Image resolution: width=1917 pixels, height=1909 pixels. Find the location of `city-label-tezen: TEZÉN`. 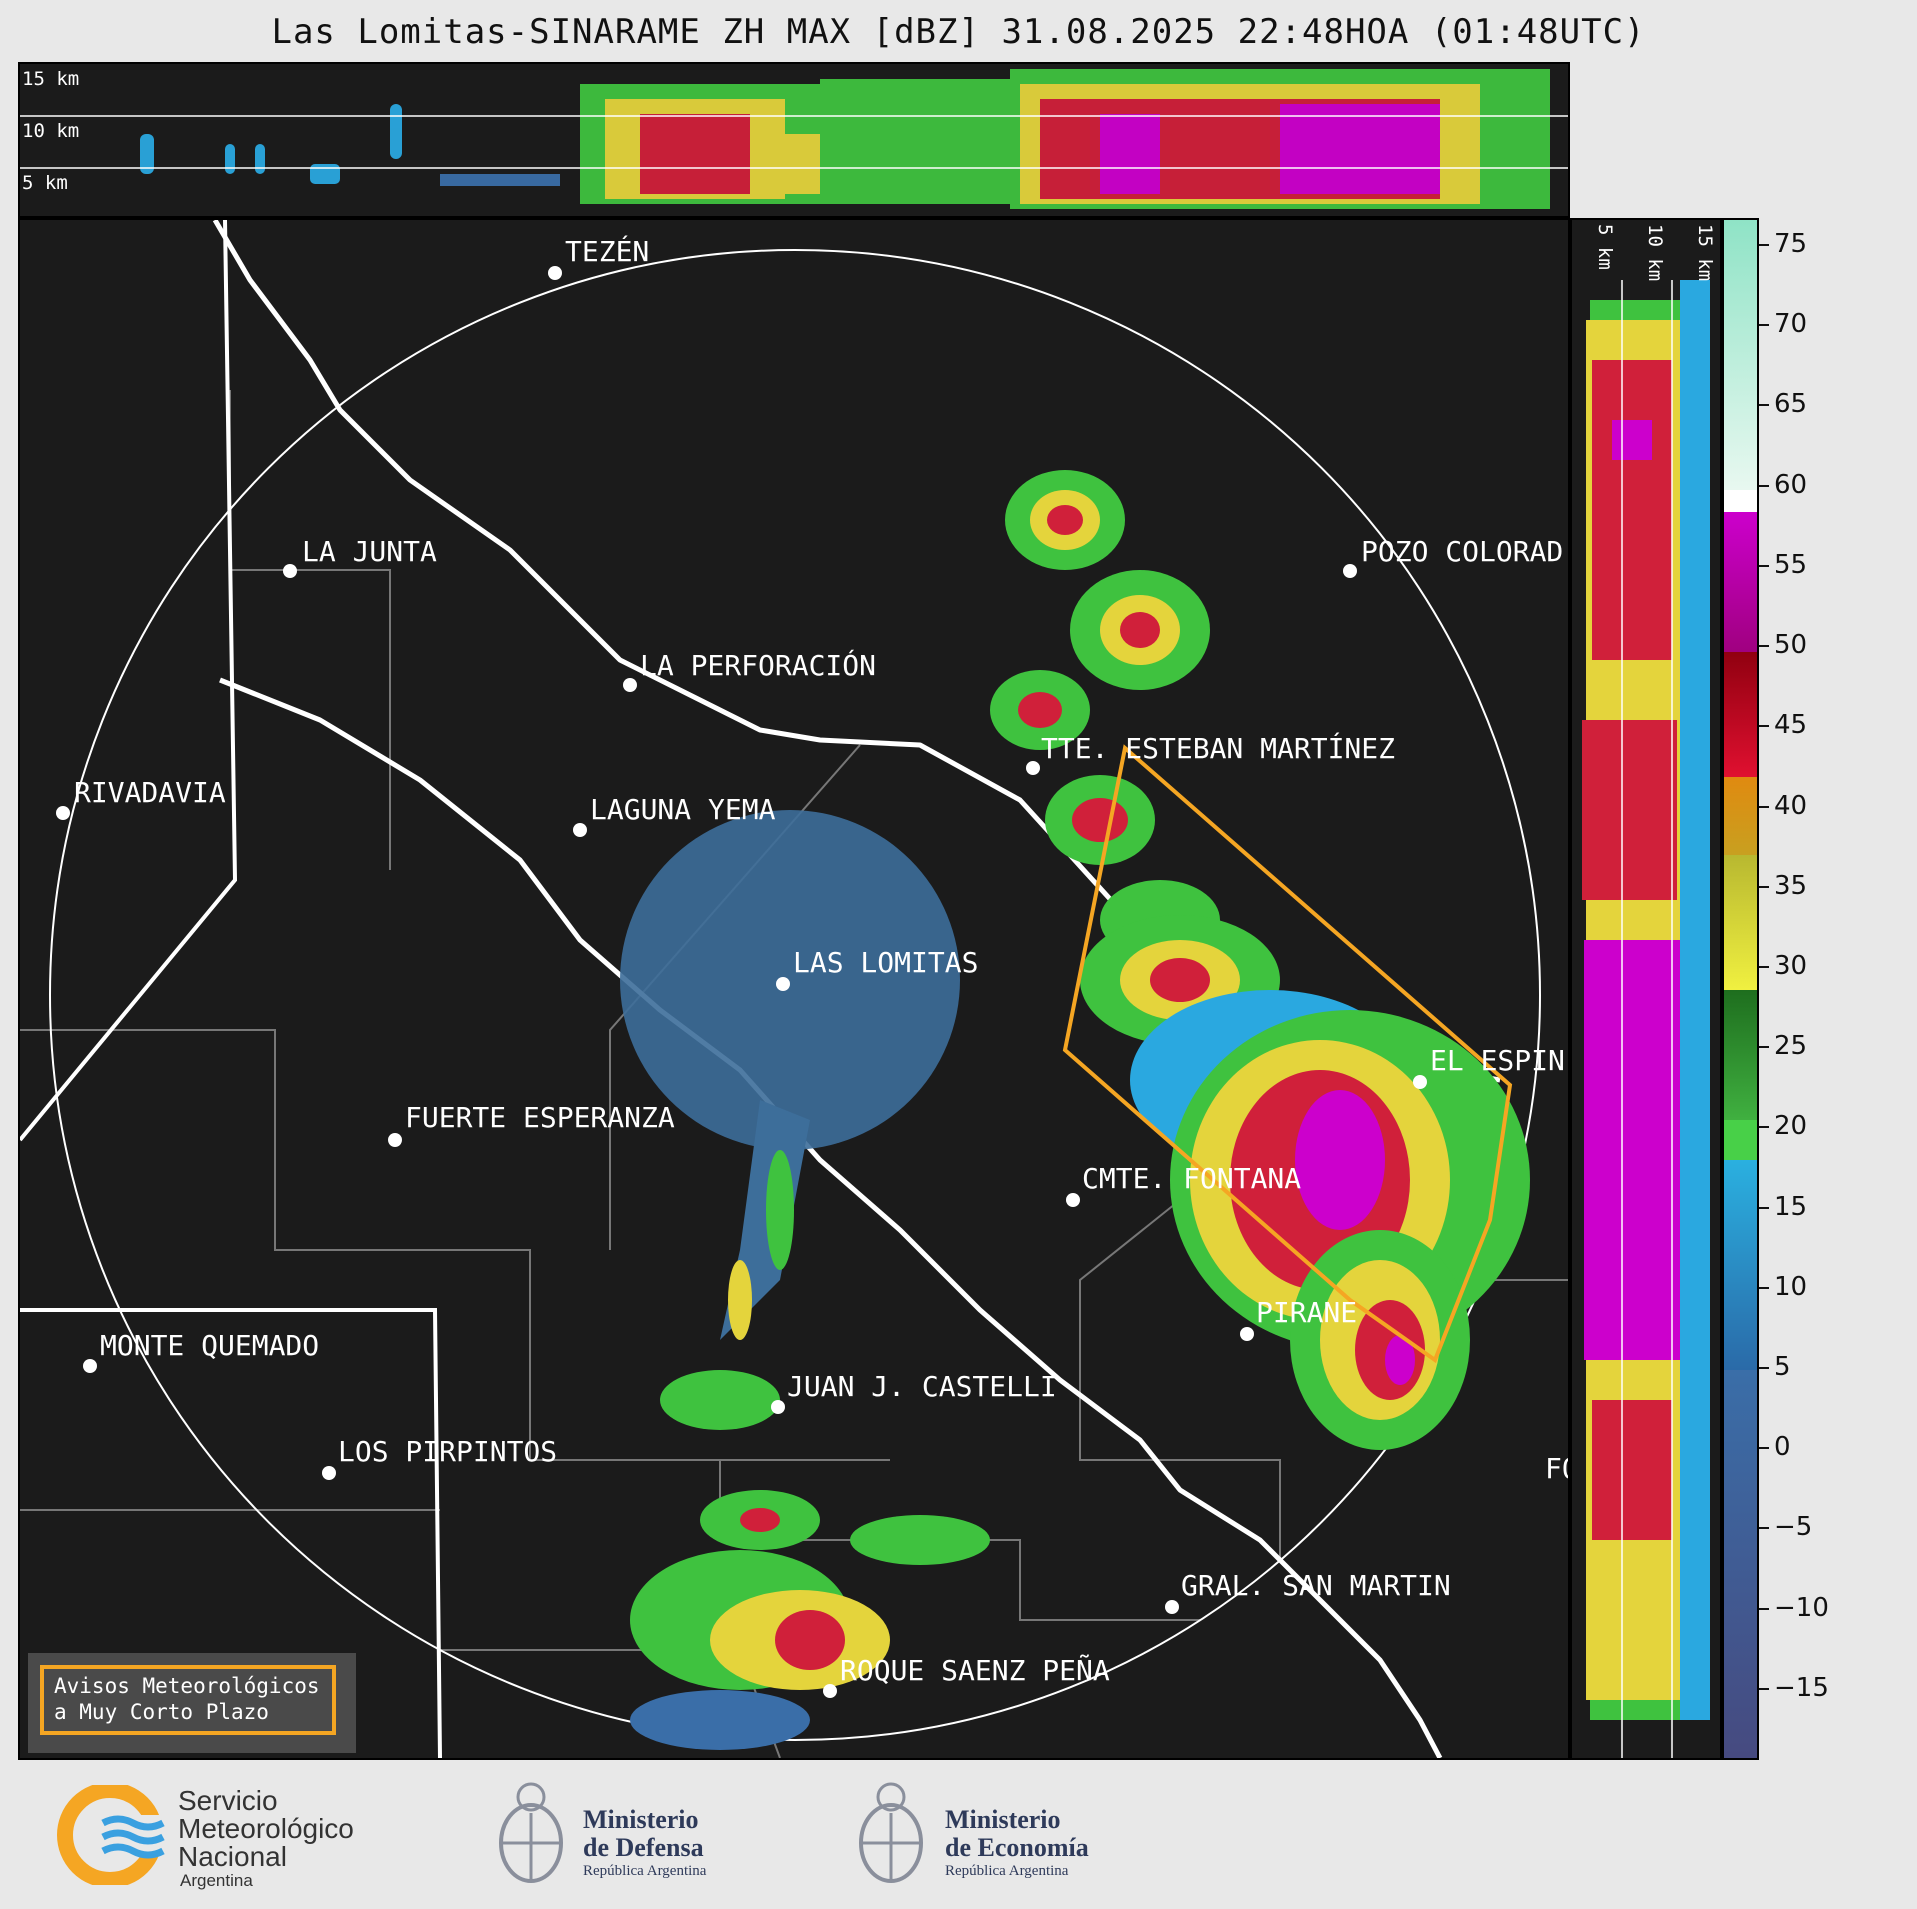

city-label-tezen: TEZÉN is located at coordinates (607, 251).